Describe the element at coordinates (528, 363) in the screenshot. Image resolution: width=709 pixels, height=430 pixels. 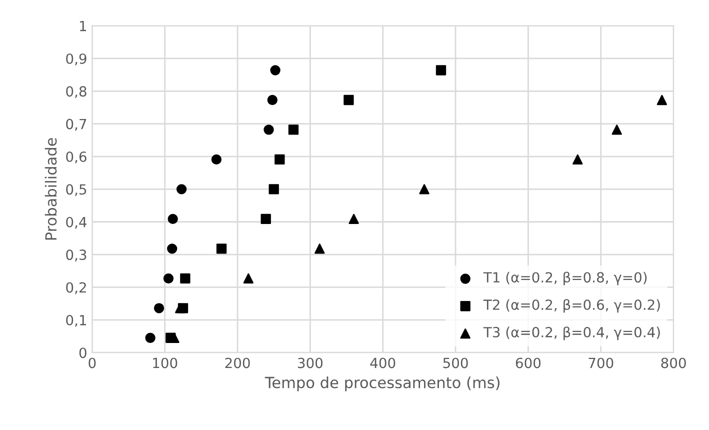
I see `x-tick-label: 600` at that location.